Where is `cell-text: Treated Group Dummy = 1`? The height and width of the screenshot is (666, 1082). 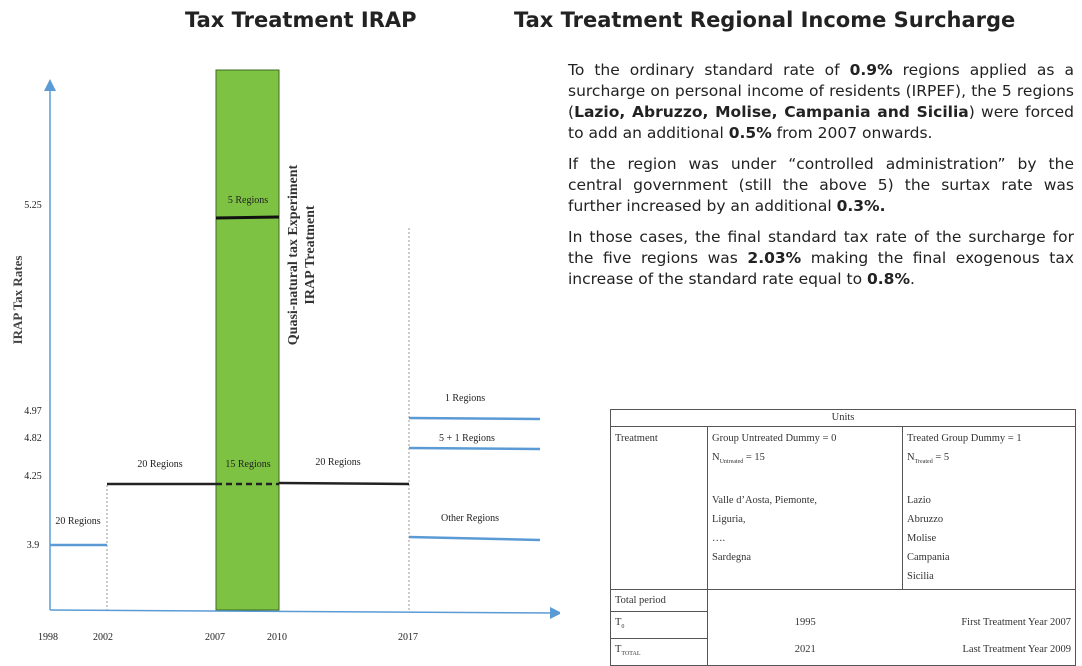
cell-text: Treated Group Dummy = 1 is located at coordinates (964, 438).